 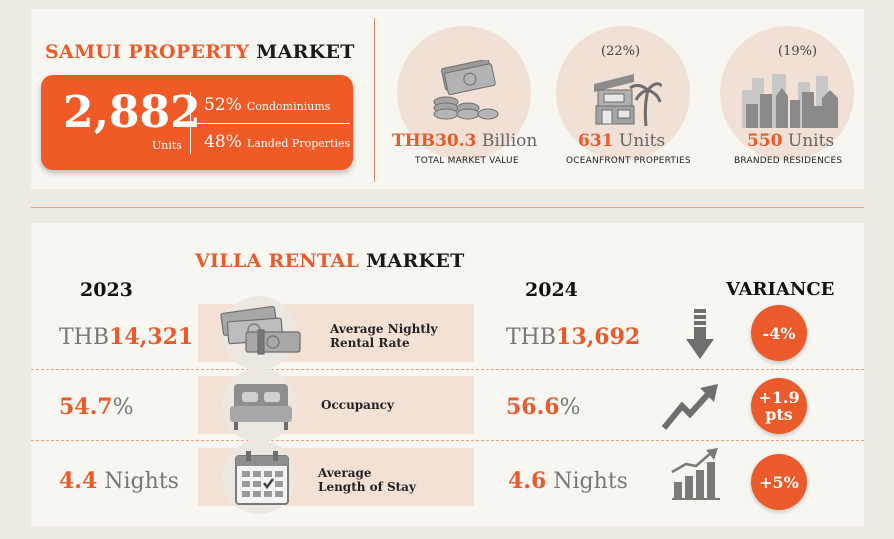 I want to click on stat-caption-market-value: TOTAL MARKET VALUE, so click(x=467, y=161).